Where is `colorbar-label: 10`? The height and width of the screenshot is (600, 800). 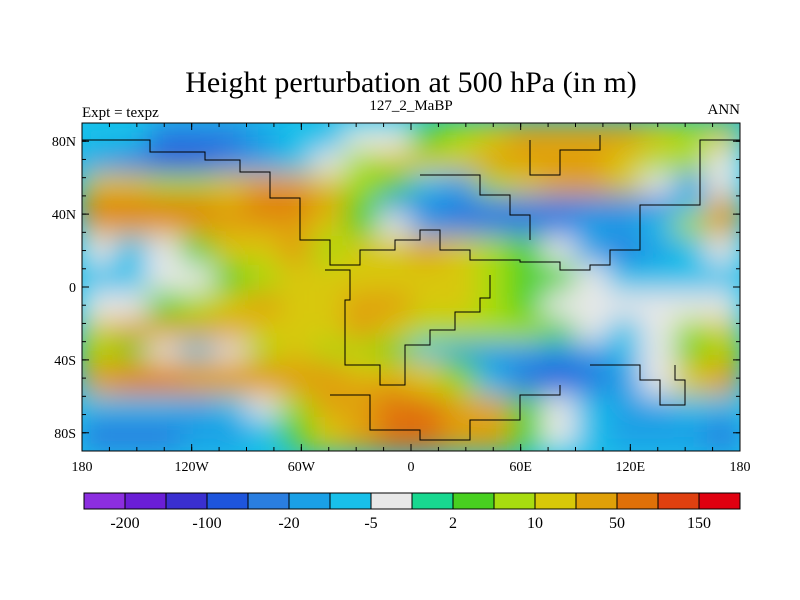
colorbar-label: 10 is located at coordinates (535, 523).